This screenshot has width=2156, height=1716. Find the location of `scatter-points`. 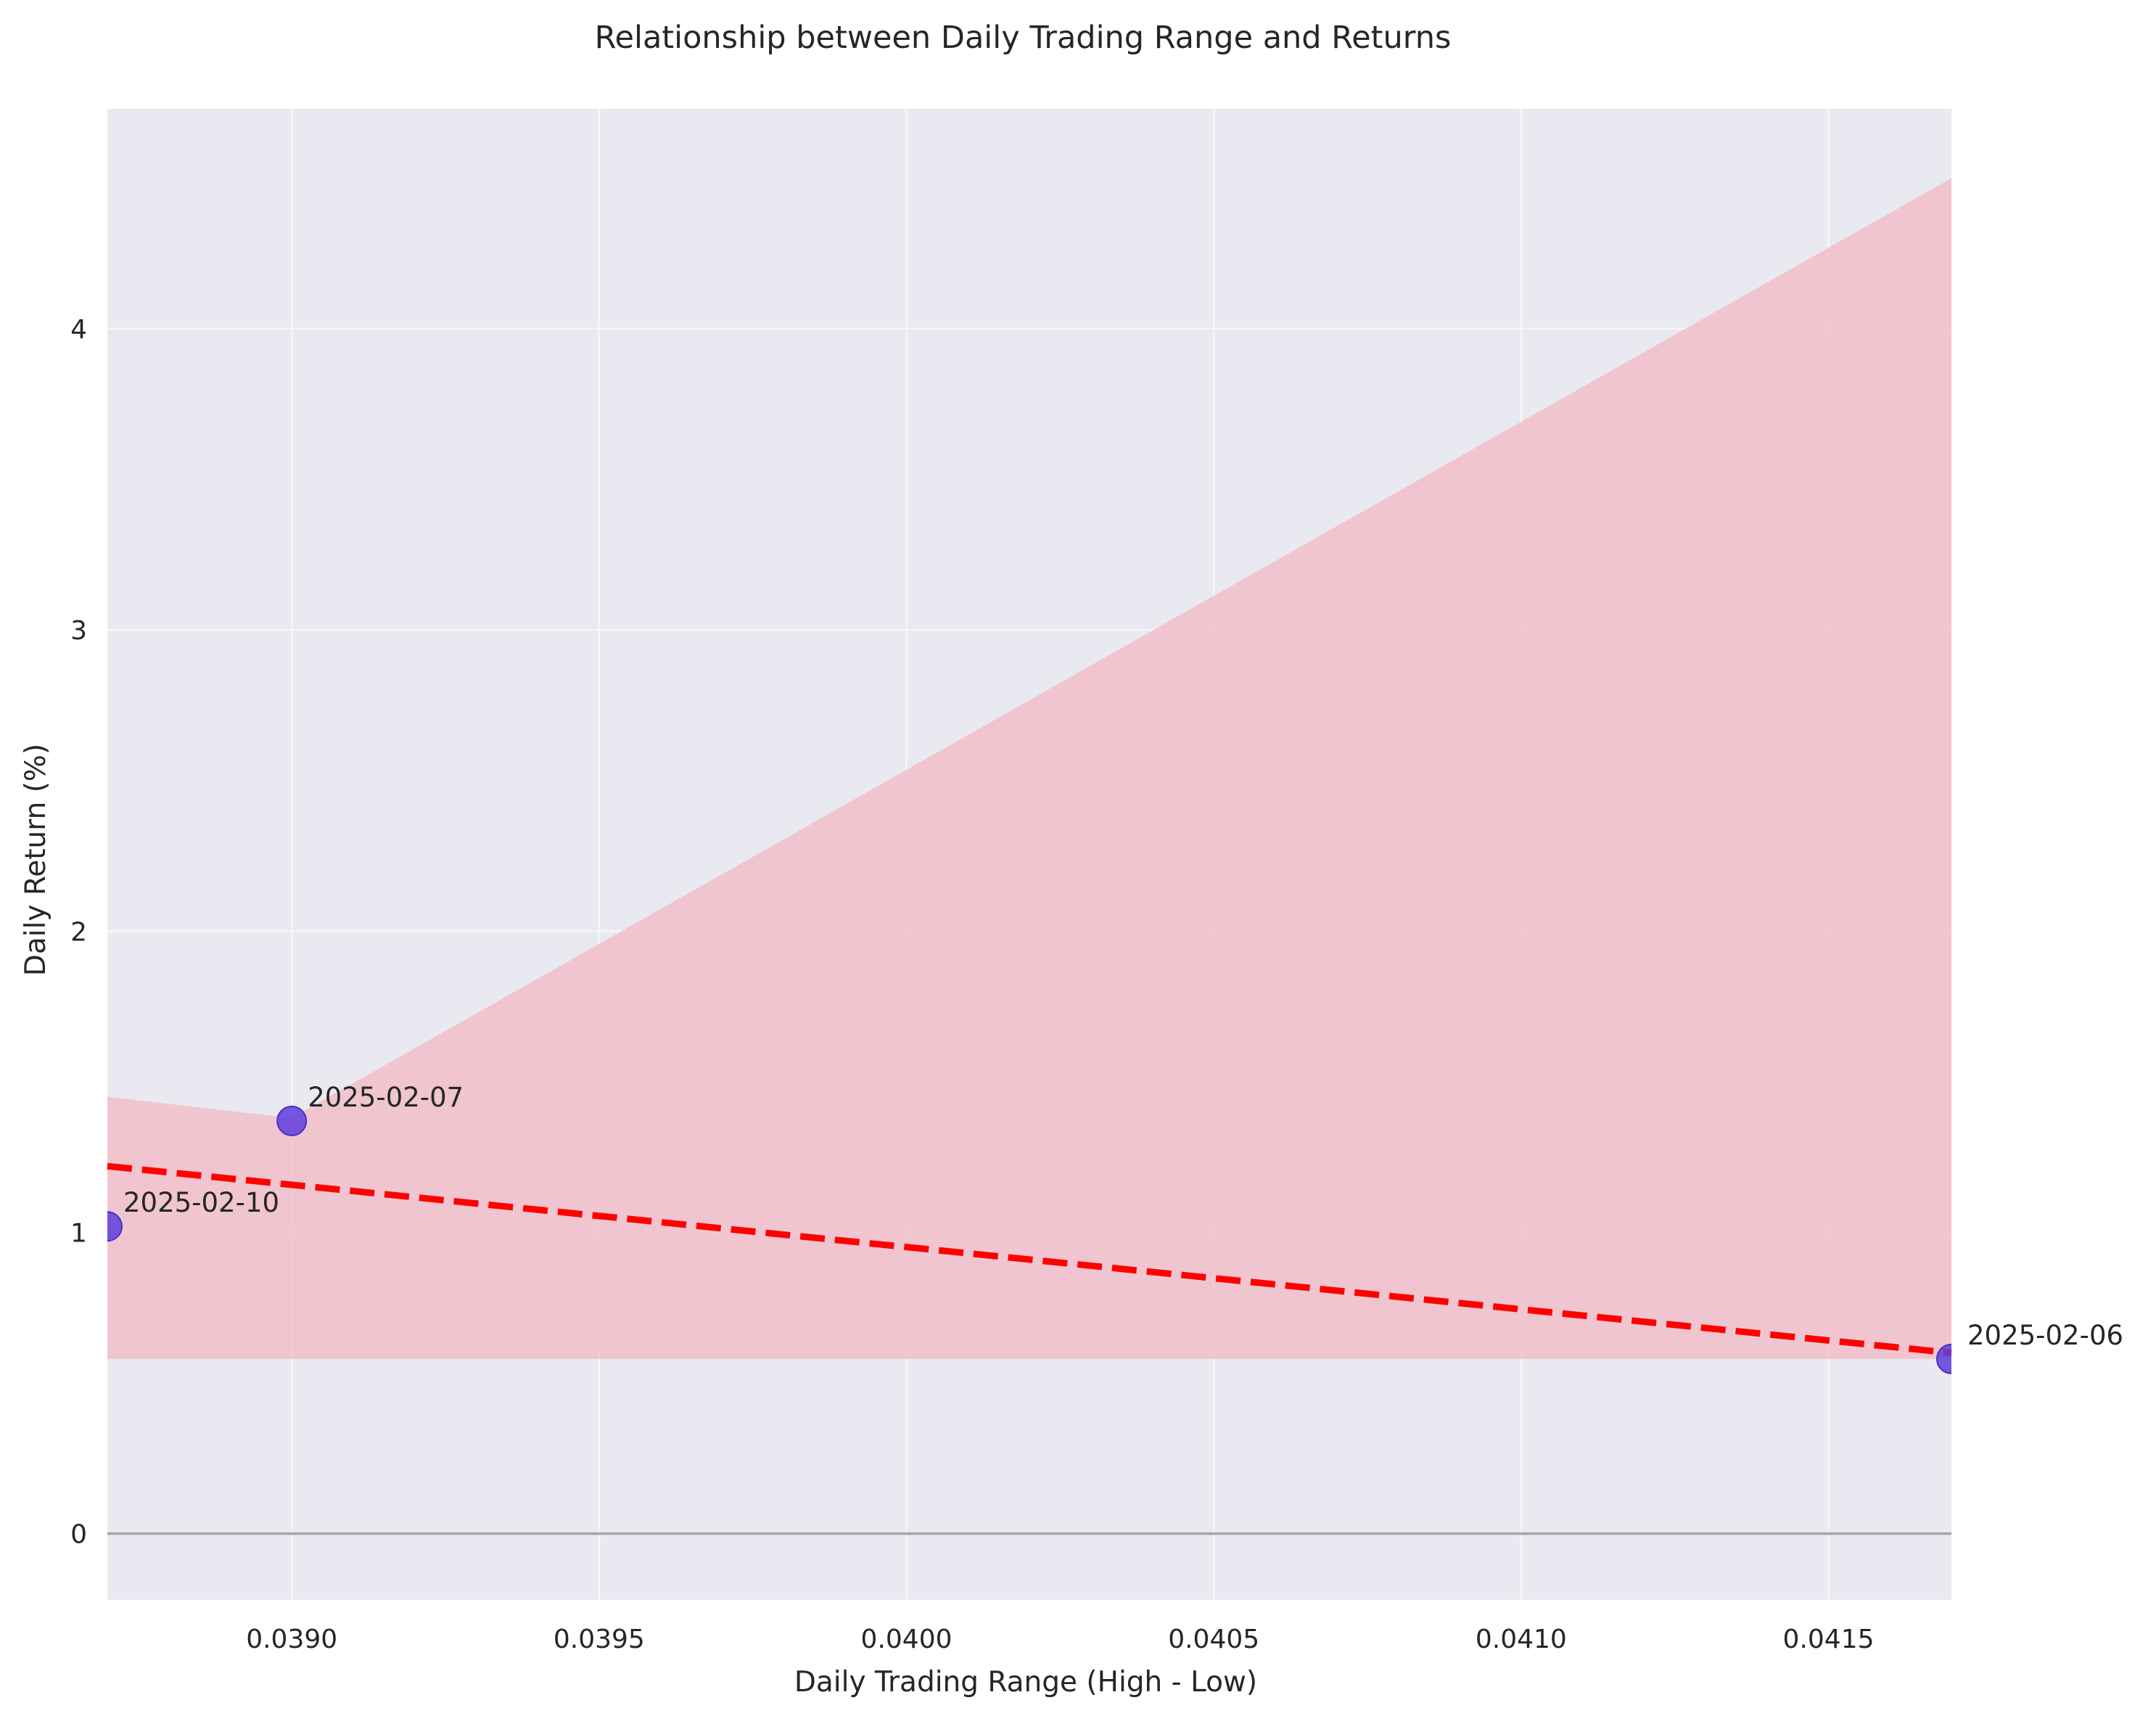

scatter-points is located at coordinates (1029, 1239).